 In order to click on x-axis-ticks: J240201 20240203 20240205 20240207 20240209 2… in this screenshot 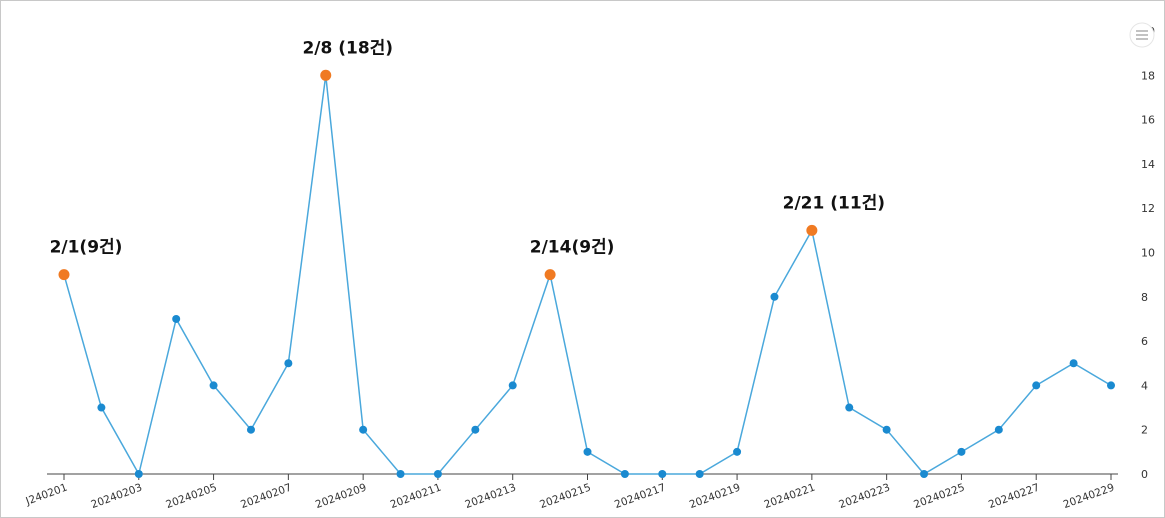, I will do `click(569, 492)`.